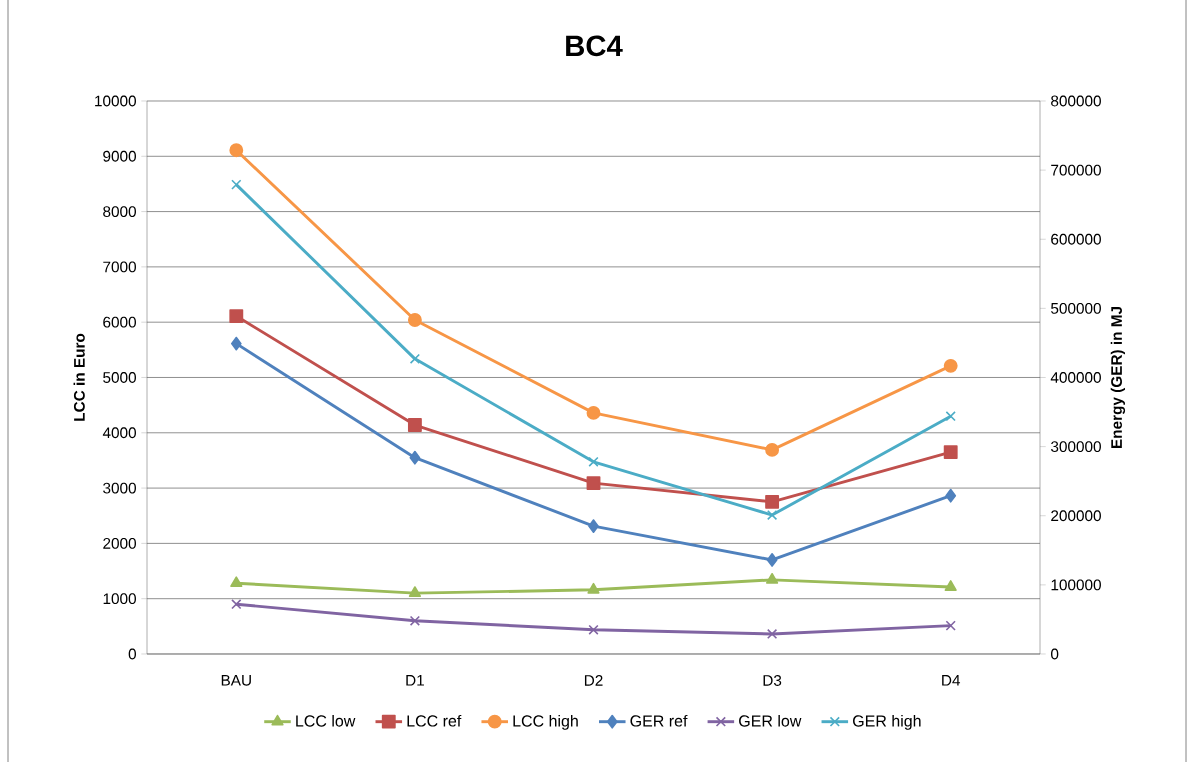 This screenshot has width=1191, height=762. What do you see at coordinates (593, 680) in the screenshot?
I see `x-tick-label: D2` at bounding box center [593, 680].